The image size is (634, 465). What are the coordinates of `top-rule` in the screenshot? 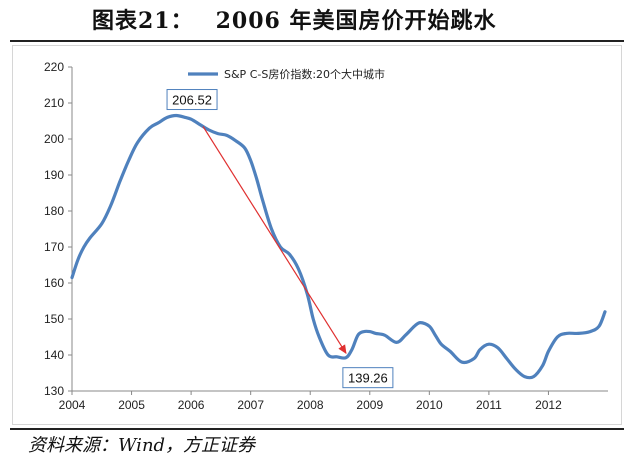 It's located at (317, 41).